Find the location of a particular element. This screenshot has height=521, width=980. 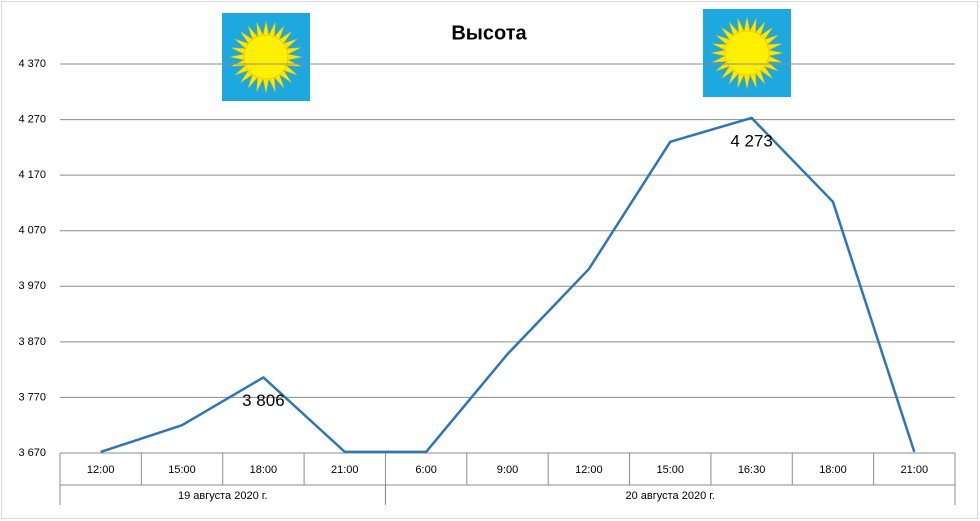

y-tick-label: 3 970 is located at coordinates (32, 286).